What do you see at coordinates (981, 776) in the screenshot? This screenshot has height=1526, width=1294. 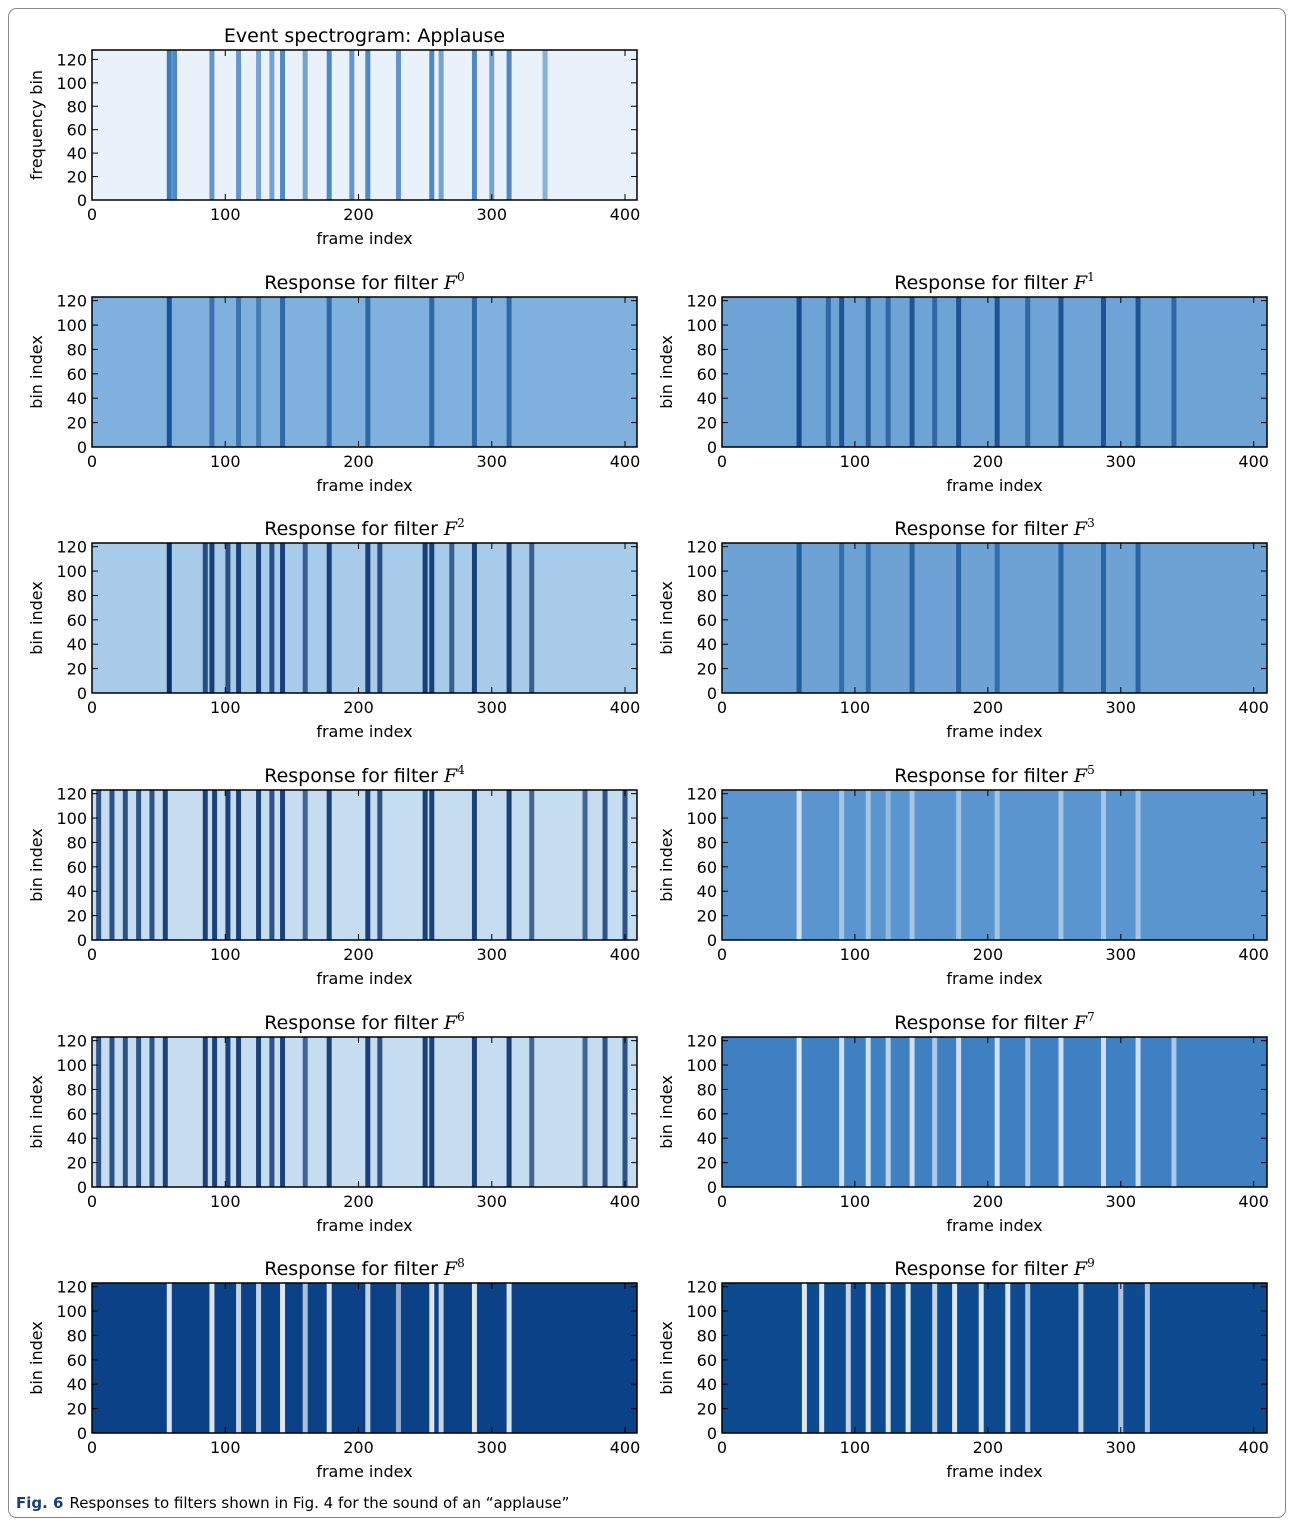 I see `title-text: Response for filter` at bounding box center [981, 776].